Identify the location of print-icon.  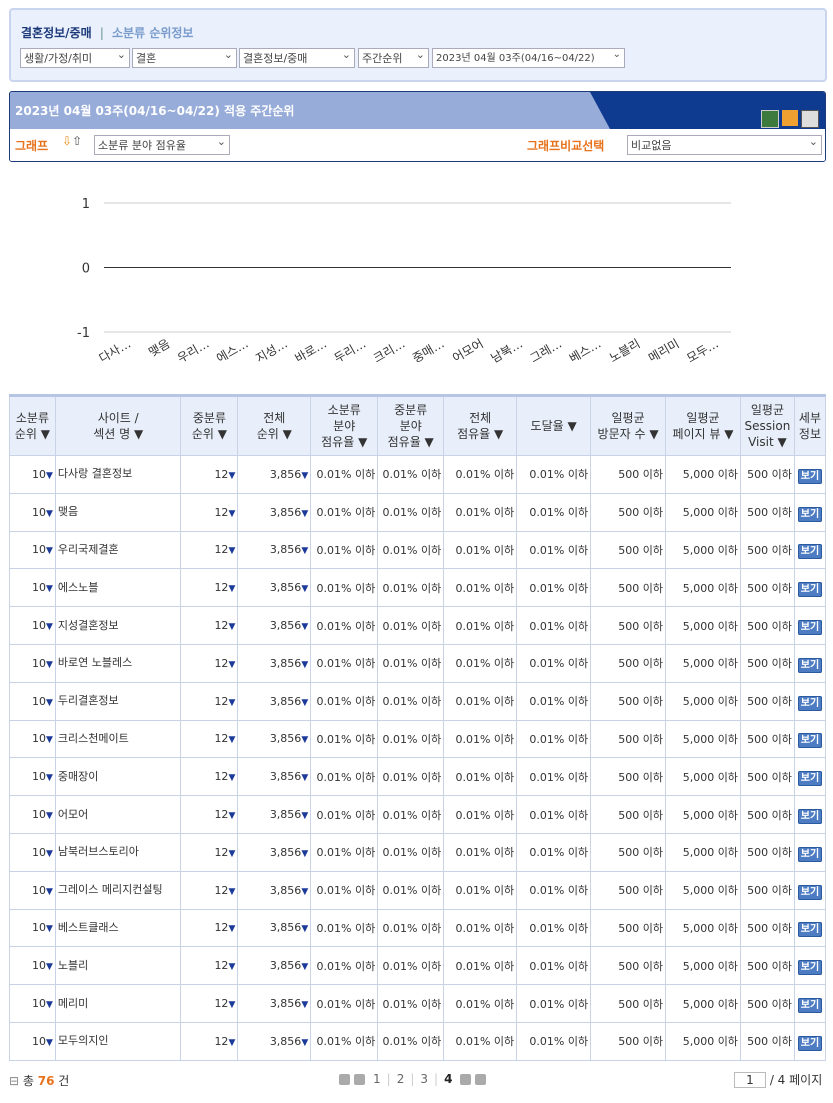
(810, 119).